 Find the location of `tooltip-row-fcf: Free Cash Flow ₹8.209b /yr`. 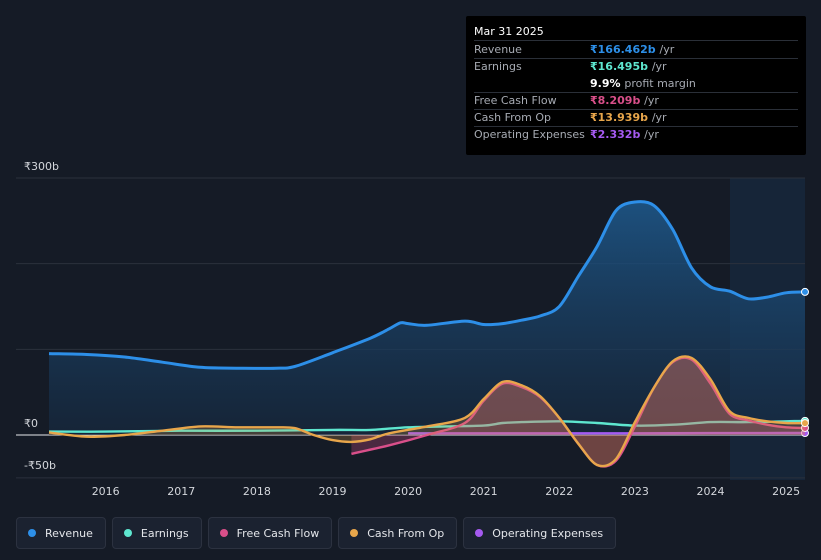

tooltip-row-fcf: Free Cash Flow ₹8.209b /yr is located at coordinates (636, 100).